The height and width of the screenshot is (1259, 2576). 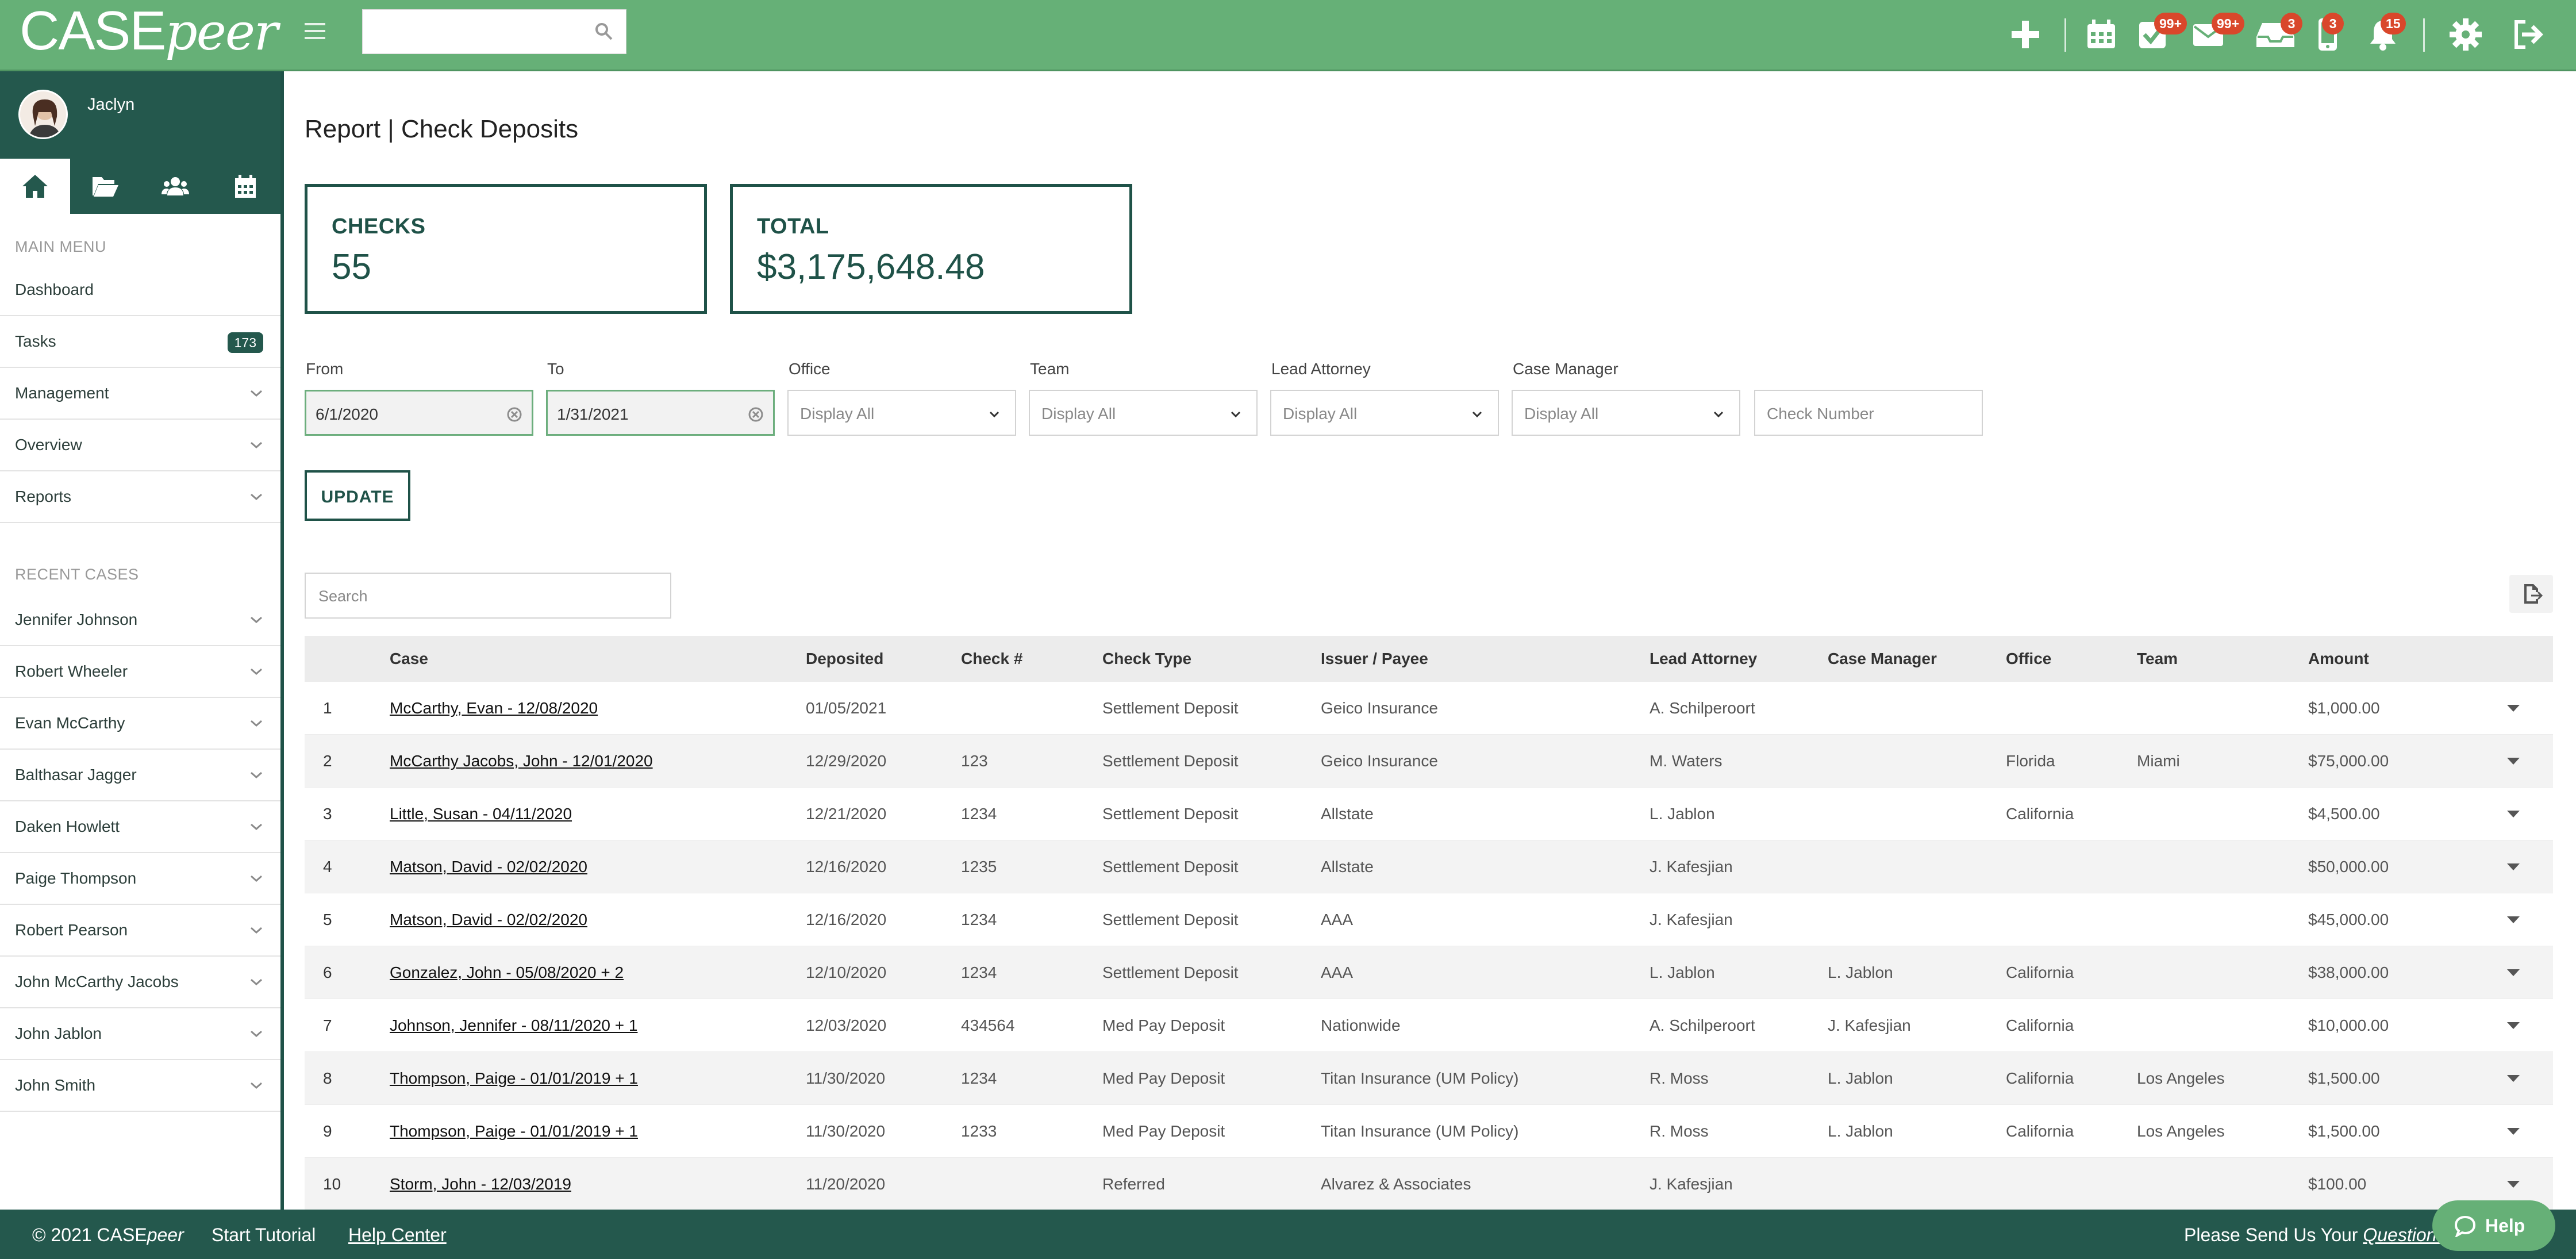 What do you see at coordinates (343, 596) in the screenshot?
I see `table-search-placeholder: Search` at bounding box center [343, 596].